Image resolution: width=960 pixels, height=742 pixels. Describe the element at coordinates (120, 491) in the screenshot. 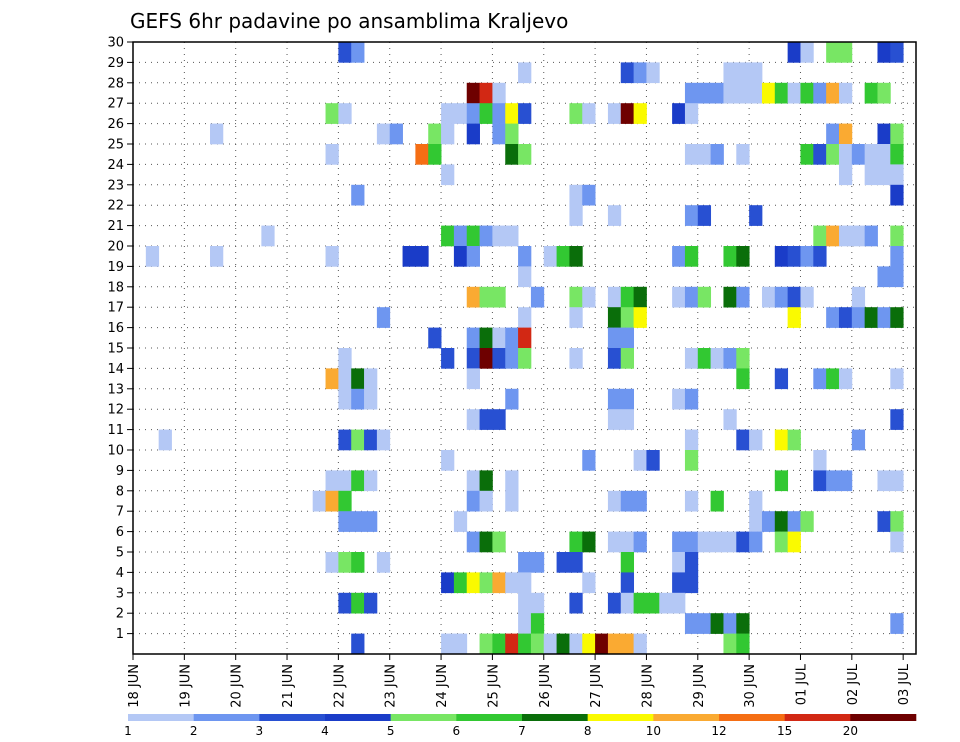

I see `y-tick-label: 8` at that location.